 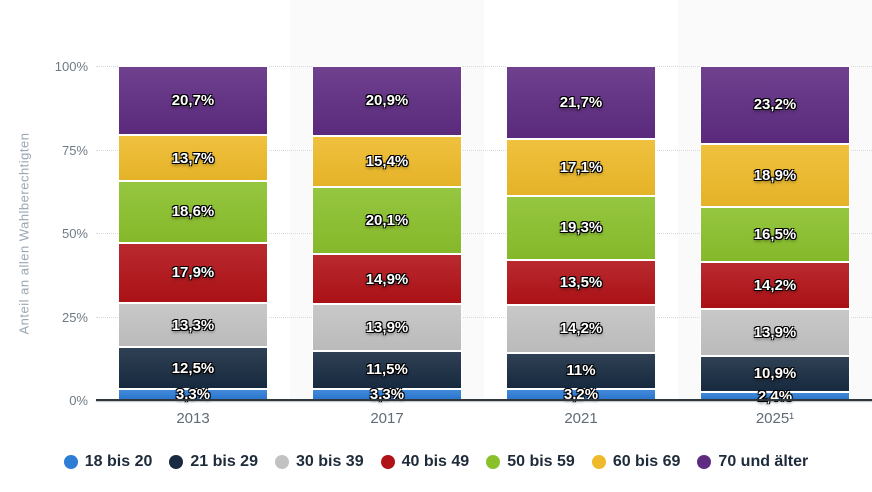 I want to click on legend-item-30-bis-39: 30 bis 39, so click(x=319, y=462).